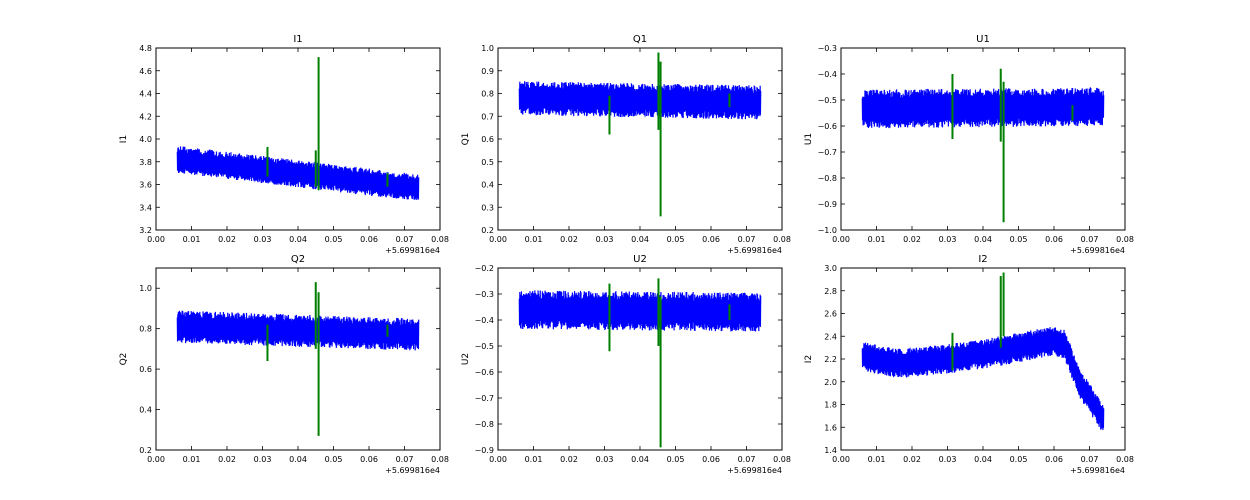 Image resolution: width=1250 pixels, height=500 pixels. I want to click on y-tick-label: 2.4, so click(830, 336).